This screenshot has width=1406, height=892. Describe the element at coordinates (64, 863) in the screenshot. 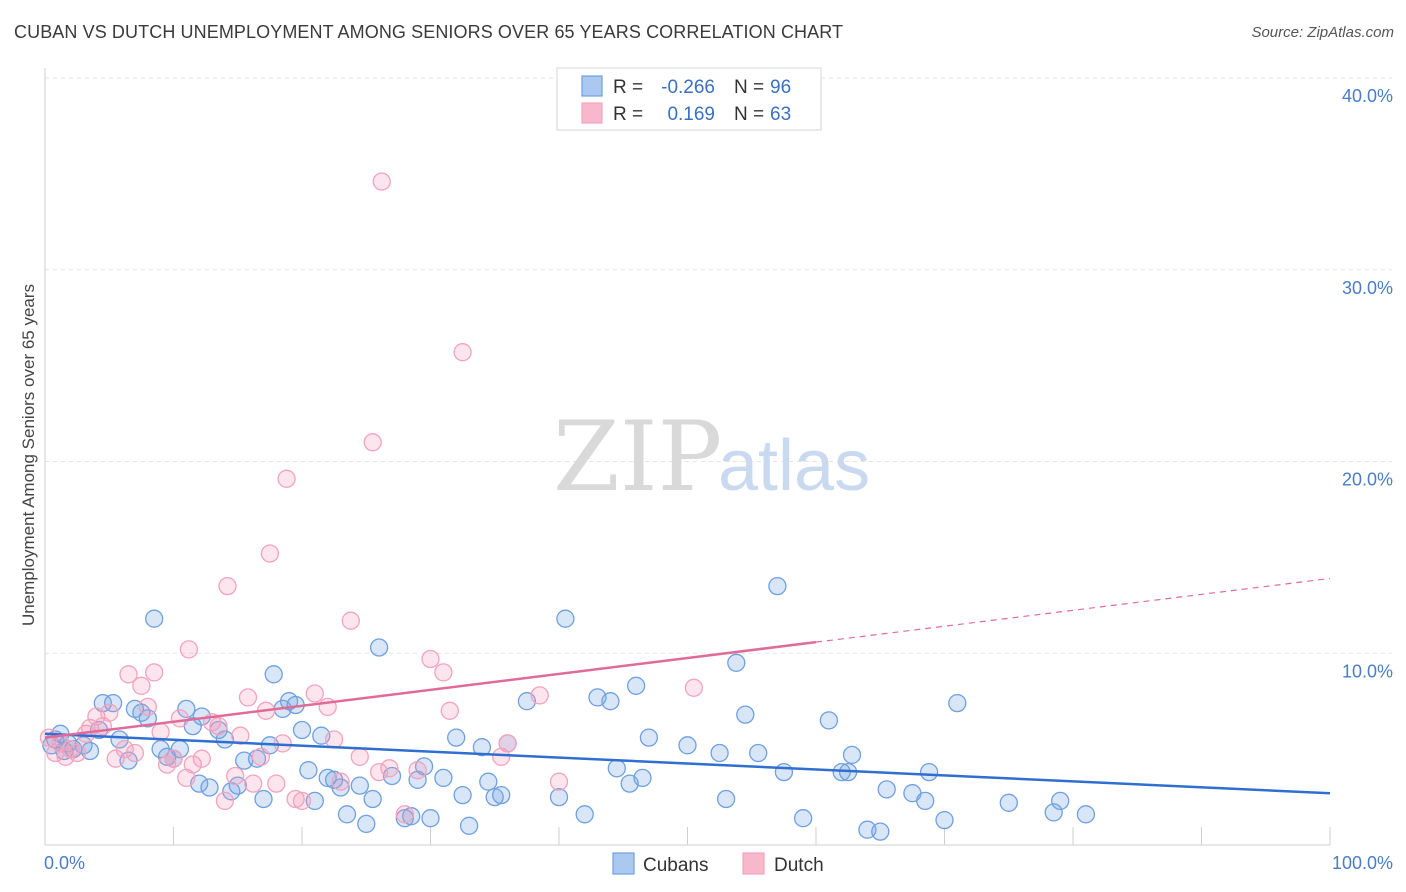

I see `x-tick-label-min: 0.0%` at that location.